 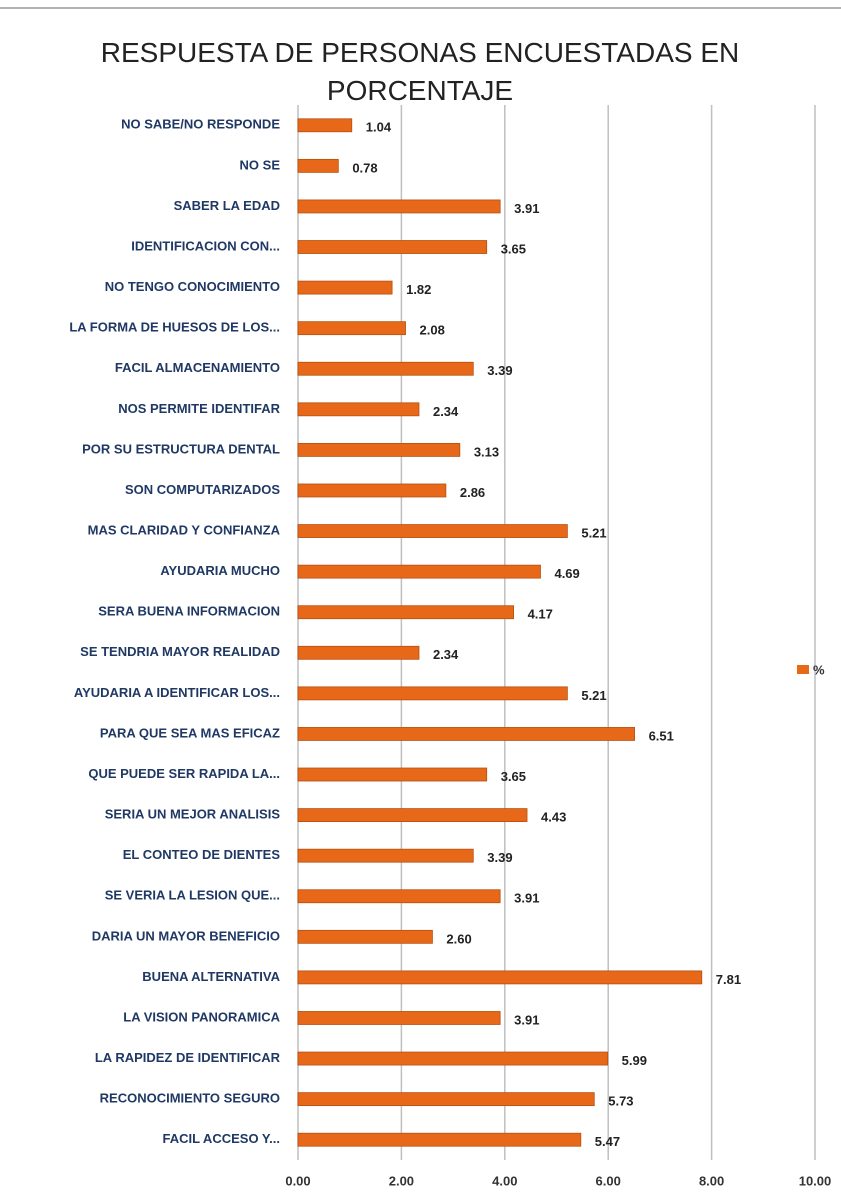 I want to click on y-tick-label: NOS PERMITE IDENTIFAR, so click(x=199, y=408).